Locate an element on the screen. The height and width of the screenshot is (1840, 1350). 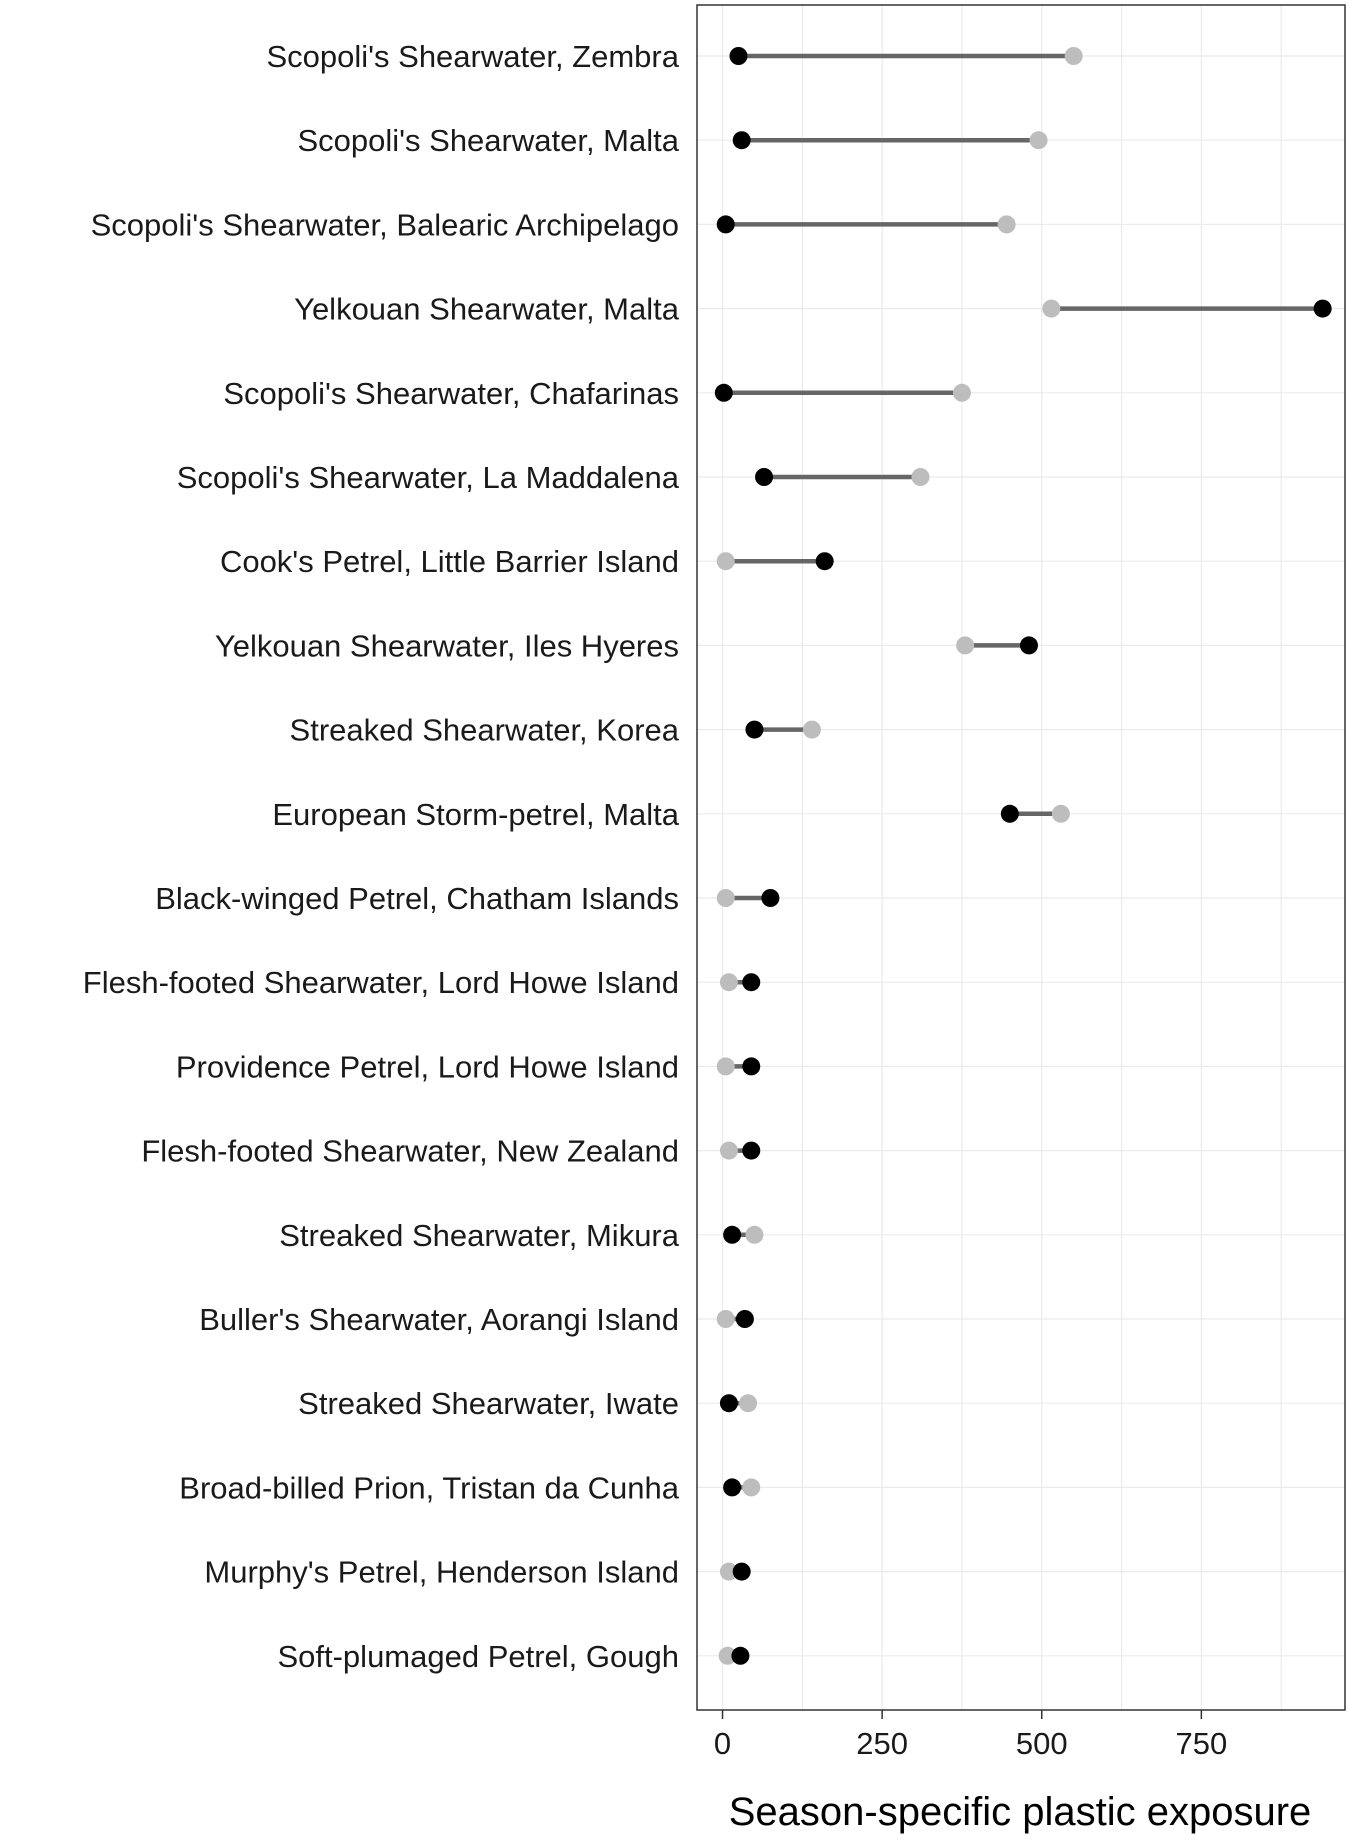
category-label: Buller's Shearwater, Aorangi Island is located at coordinates (439, 1319).